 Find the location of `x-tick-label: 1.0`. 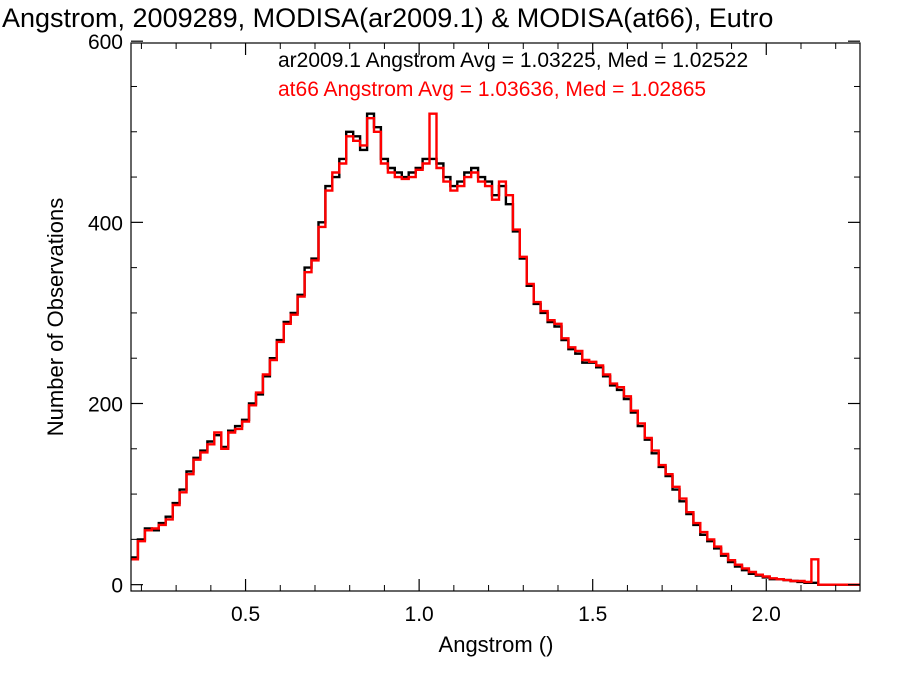

x-tick-label: 1.0 is located at coordinates (419, 614).